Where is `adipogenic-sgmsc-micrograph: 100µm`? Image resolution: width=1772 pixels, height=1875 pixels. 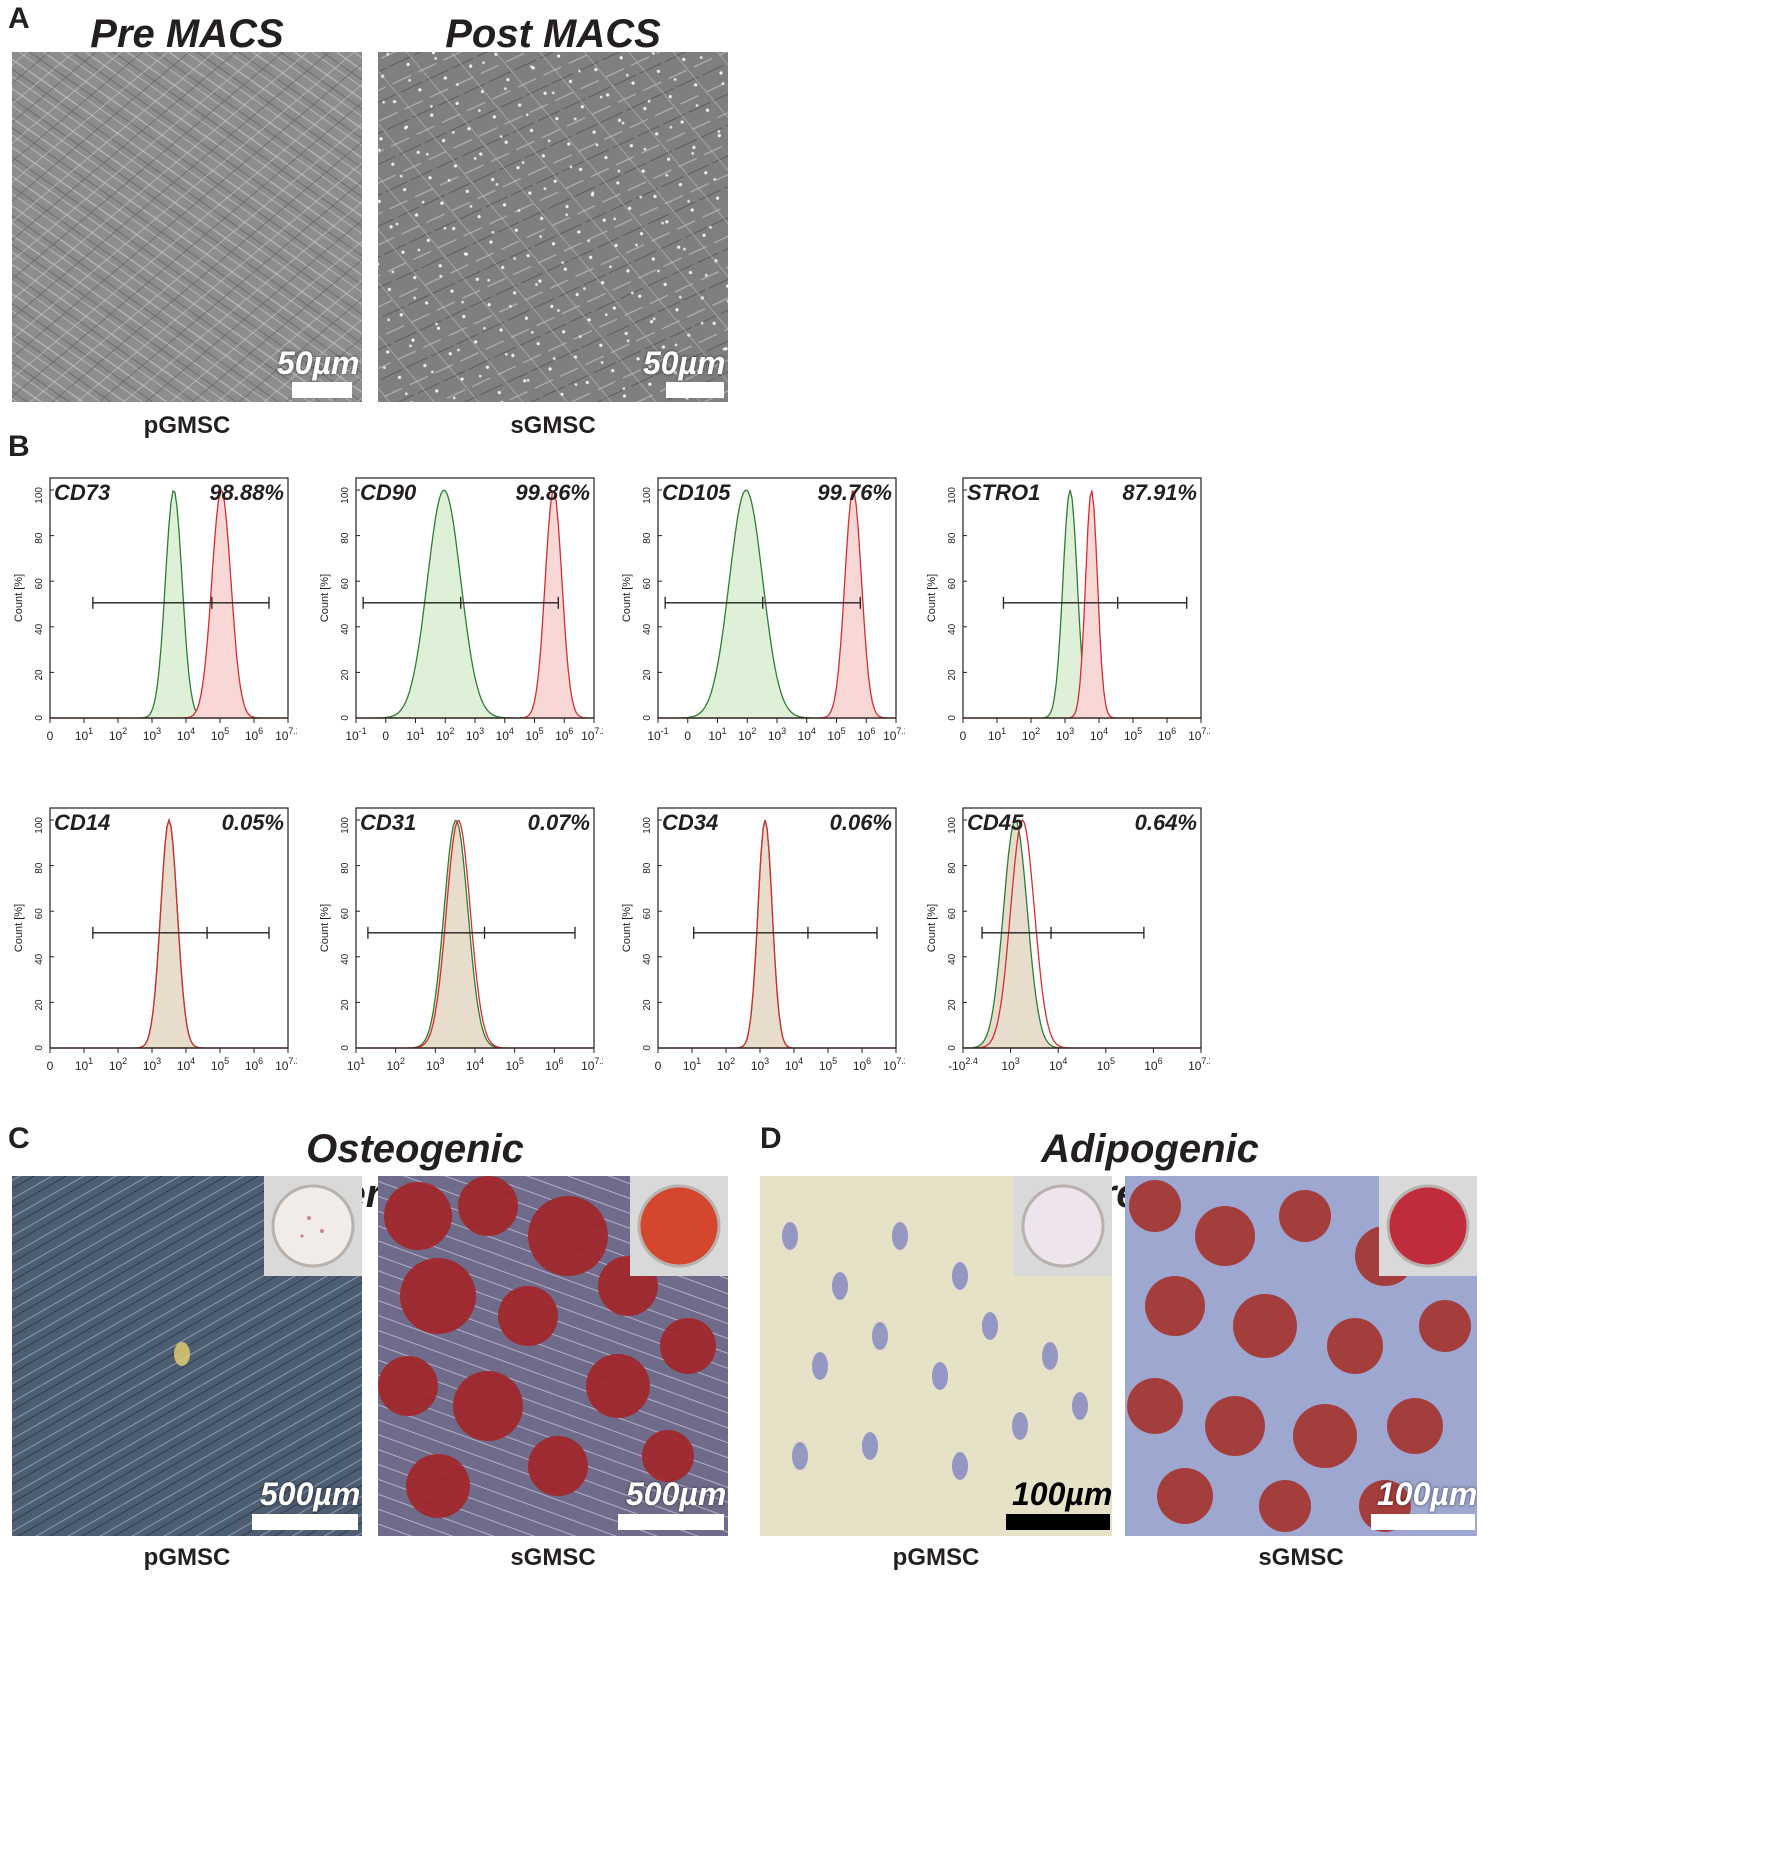 adipogenic-sgmsc-micrograph: 100µm is located at coordinates (1301, 1356).